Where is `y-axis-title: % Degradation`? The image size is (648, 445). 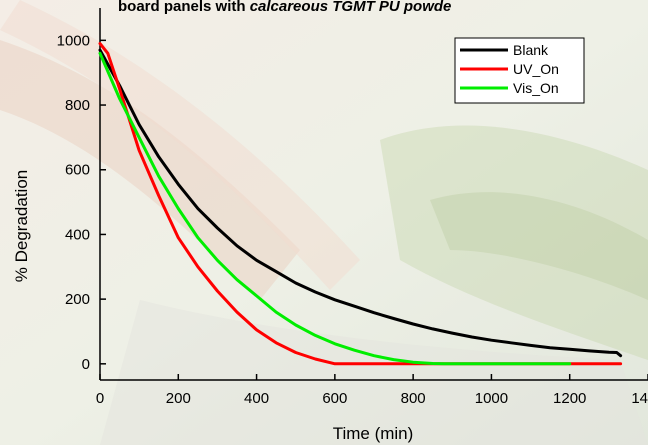 y-axis-title: % Degradation is located at coordinates (21, 226).